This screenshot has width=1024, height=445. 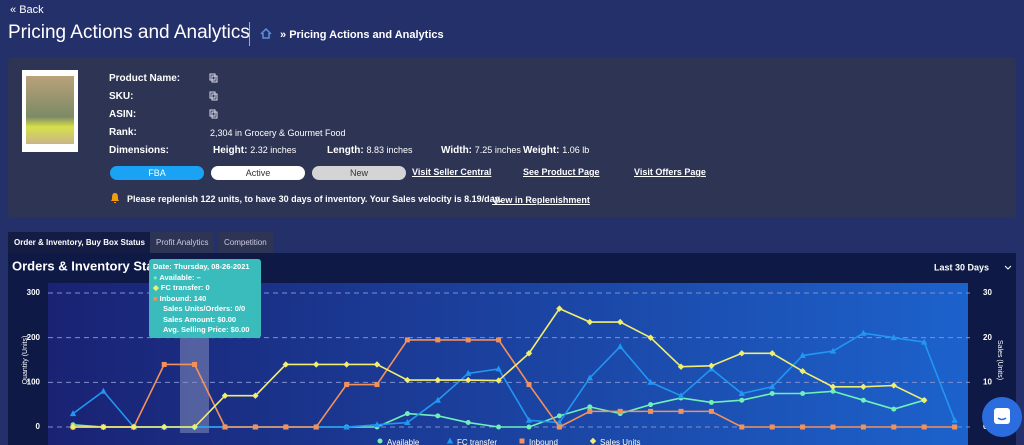 I want to click on external-link: Visit Offers Page, so click(x=670, y=172).